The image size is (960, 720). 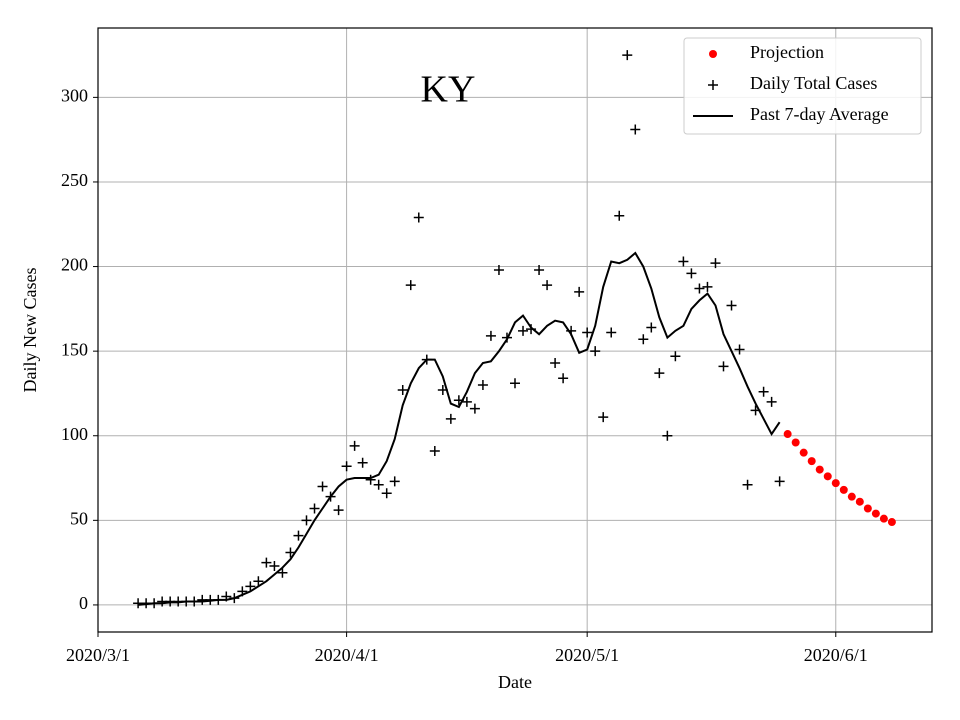 What do you see at coordinates (30, 330) in the screenshot?
I see `y-axis-label: Daily New Cases` at bounding box center [30, 330].